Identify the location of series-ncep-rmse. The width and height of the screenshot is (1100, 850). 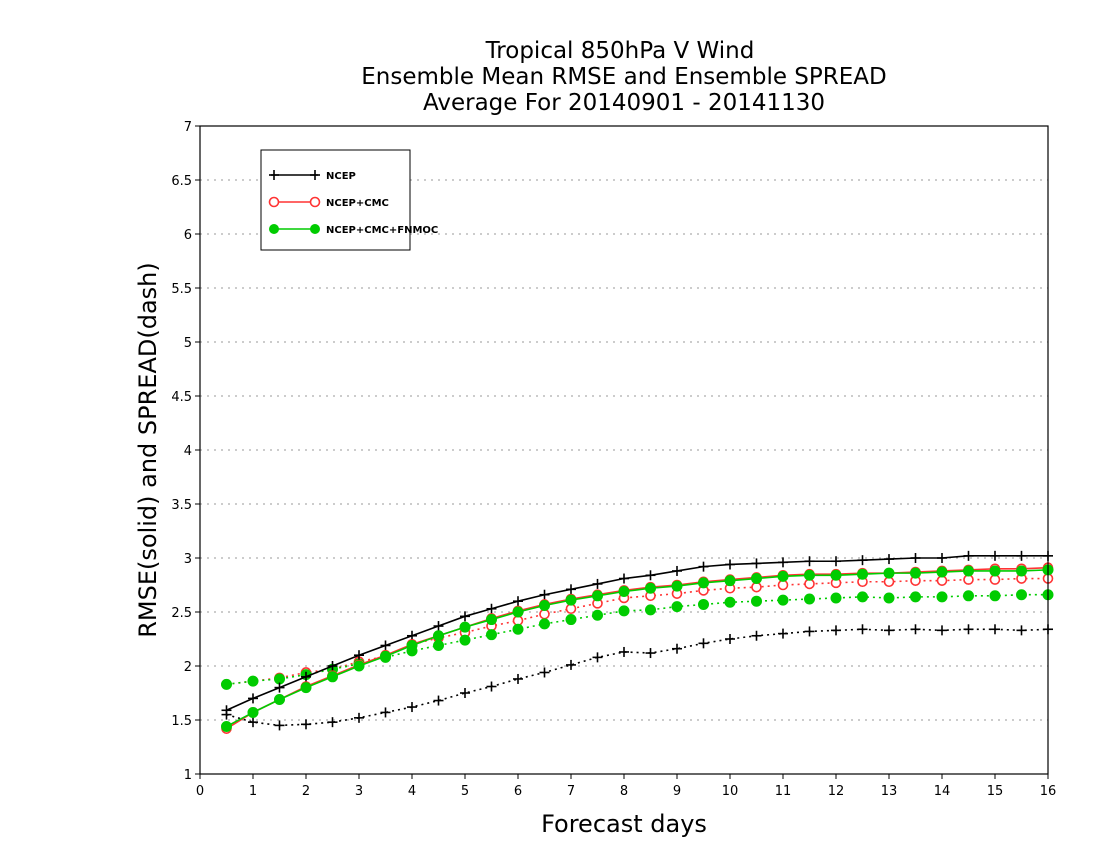
(637, 633).